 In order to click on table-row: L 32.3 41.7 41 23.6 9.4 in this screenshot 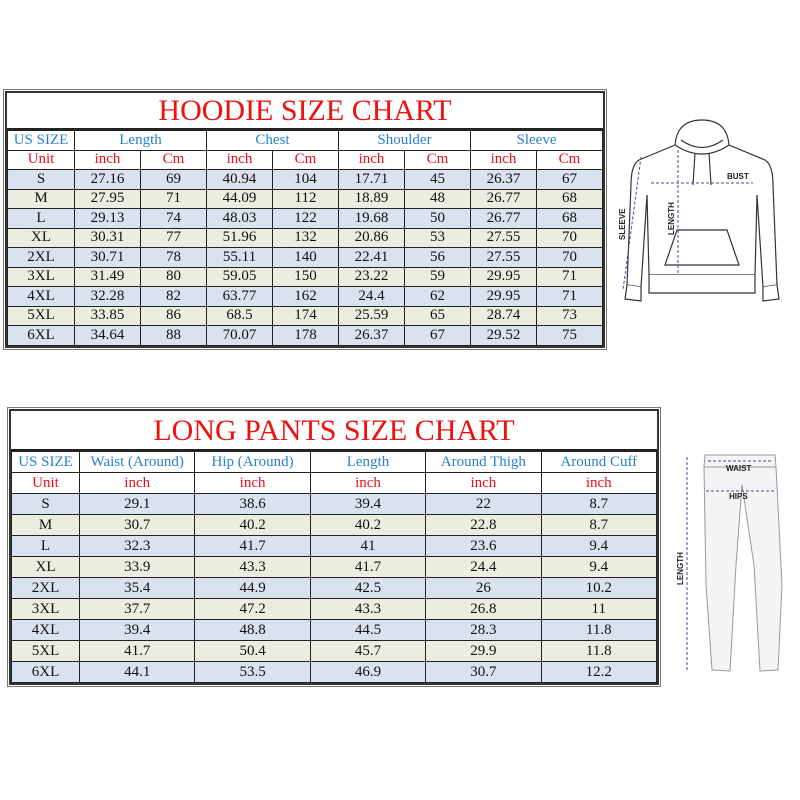, I will do `click(334, 546)`.